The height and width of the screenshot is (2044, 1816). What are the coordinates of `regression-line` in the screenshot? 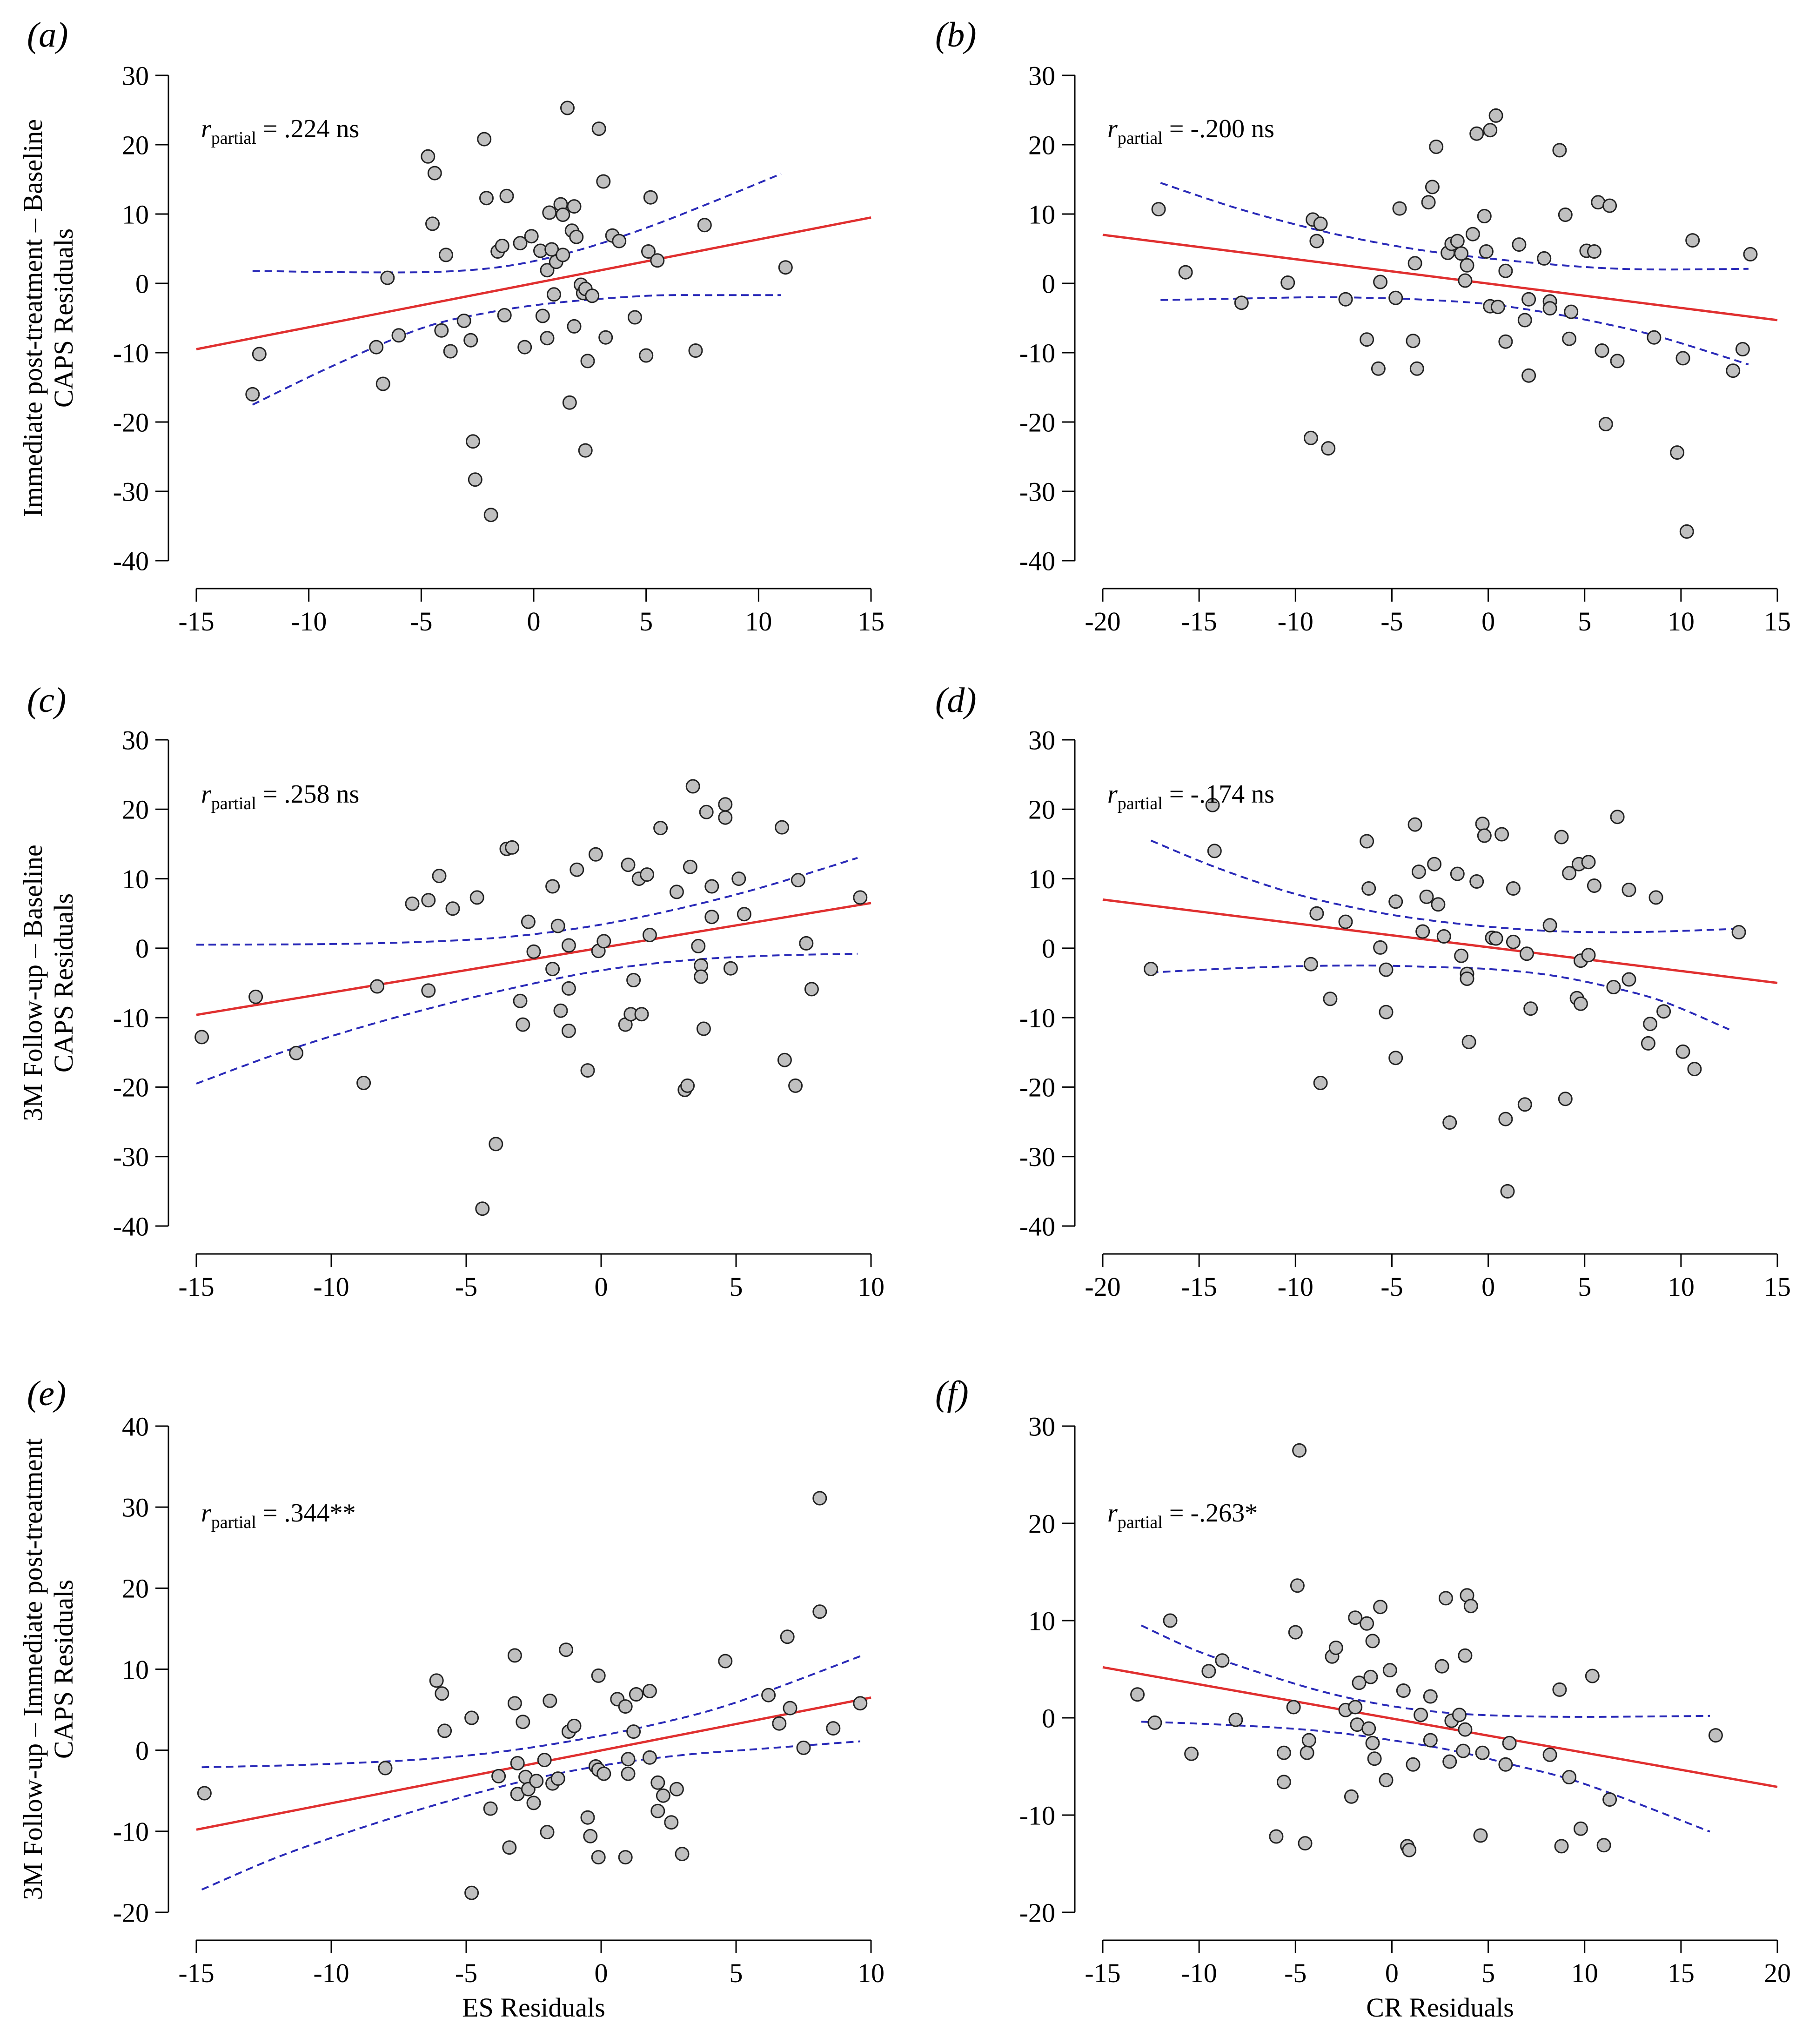 It's located at (1440, 278).